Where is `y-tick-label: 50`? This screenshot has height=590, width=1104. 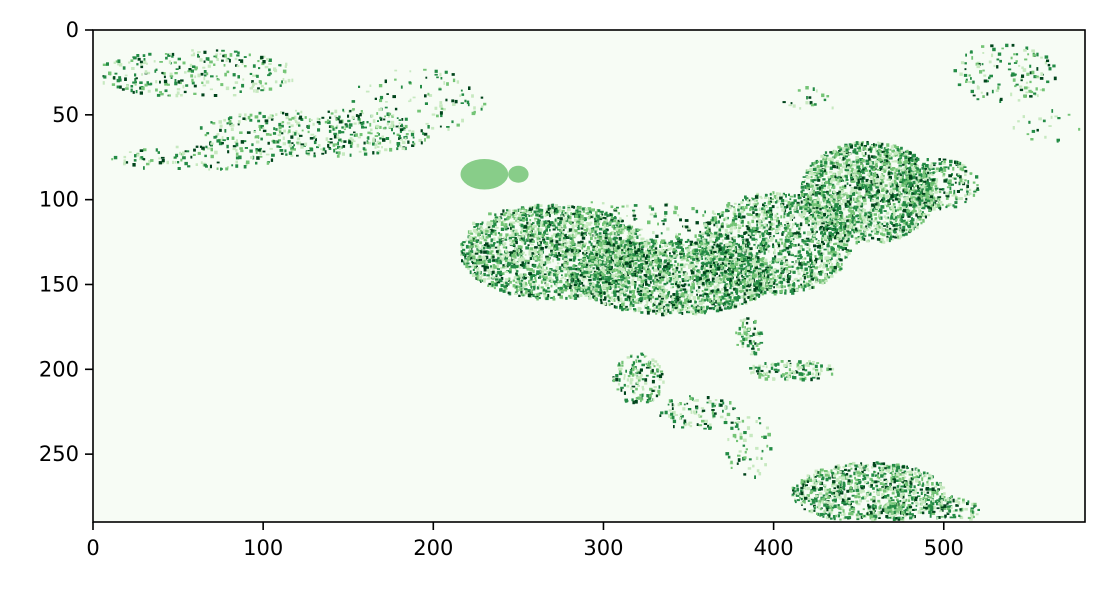 y-tick-label: 50 is located at coordinates (65, 115).